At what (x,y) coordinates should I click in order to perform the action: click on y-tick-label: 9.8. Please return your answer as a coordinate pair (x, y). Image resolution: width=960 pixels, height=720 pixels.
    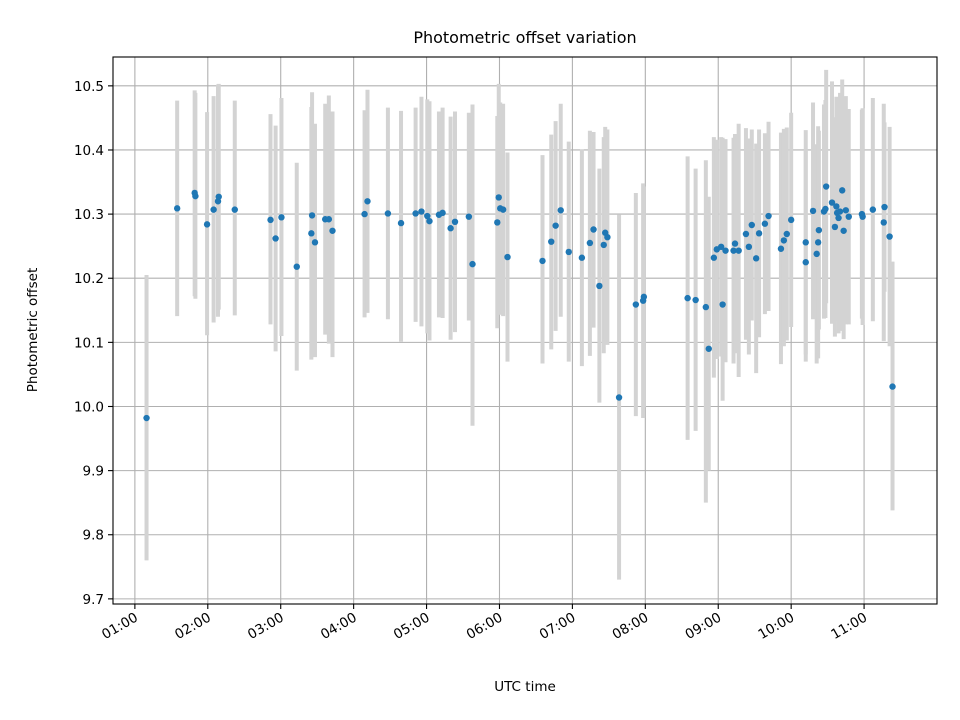
    Looking at the image, I should click on (93, 536).